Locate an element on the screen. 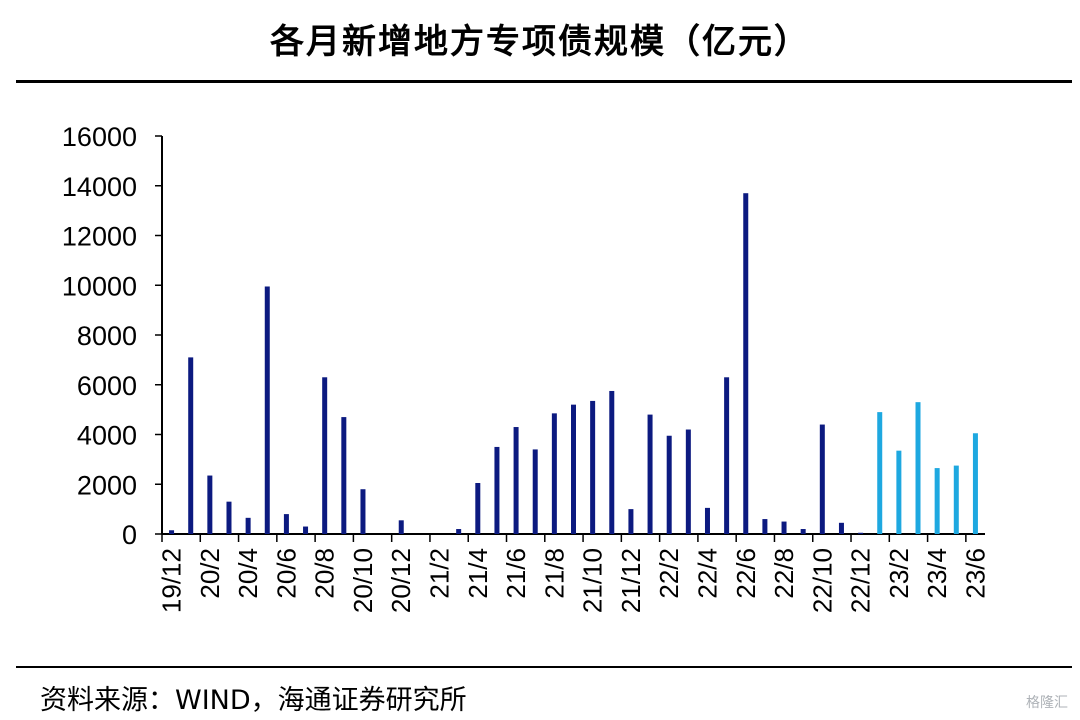 This screenshot has width=1080, height=720. x-tick-label: 20/8 is located at coordinates (325, 573).